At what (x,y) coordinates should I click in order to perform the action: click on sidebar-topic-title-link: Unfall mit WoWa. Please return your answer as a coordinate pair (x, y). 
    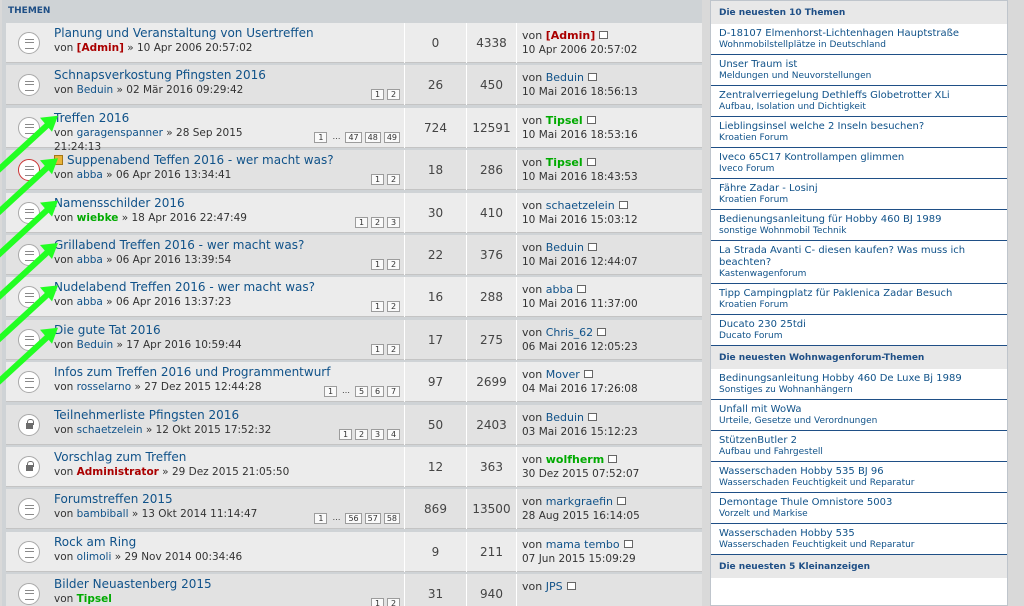
    Looking at the image, I should click on (760, 409).